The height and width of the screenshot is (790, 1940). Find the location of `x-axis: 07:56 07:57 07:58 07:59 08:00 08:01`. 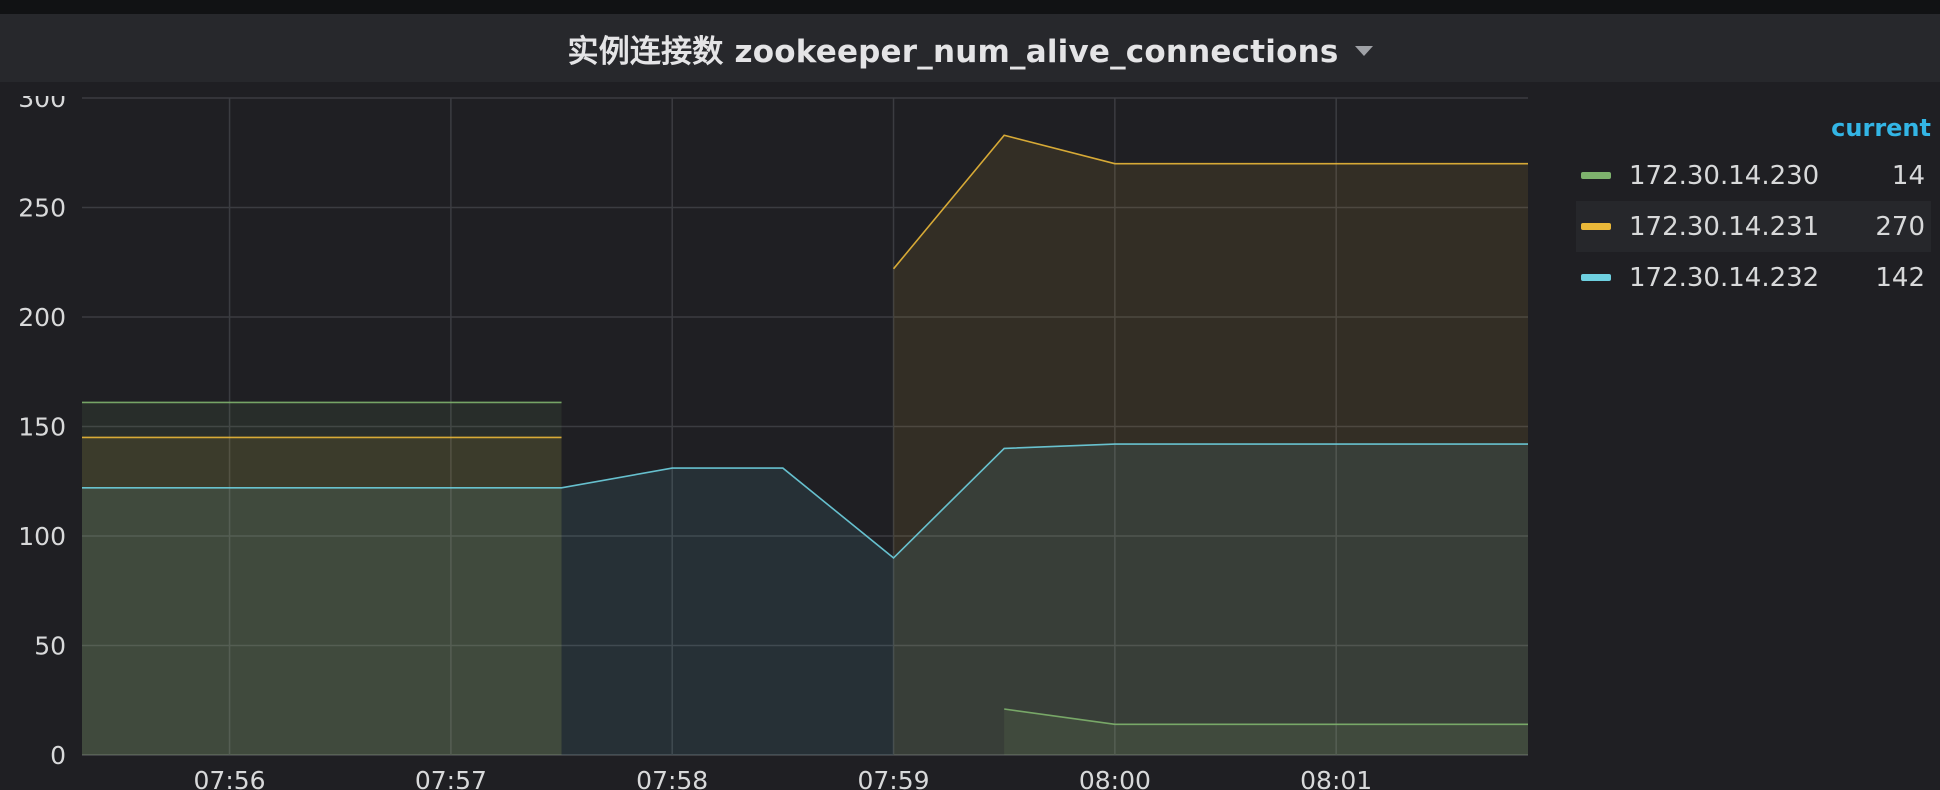

x-axis: 07:56 07:57 07:58 07:59 08:00 08:01 is located at coordinates (783, 778).